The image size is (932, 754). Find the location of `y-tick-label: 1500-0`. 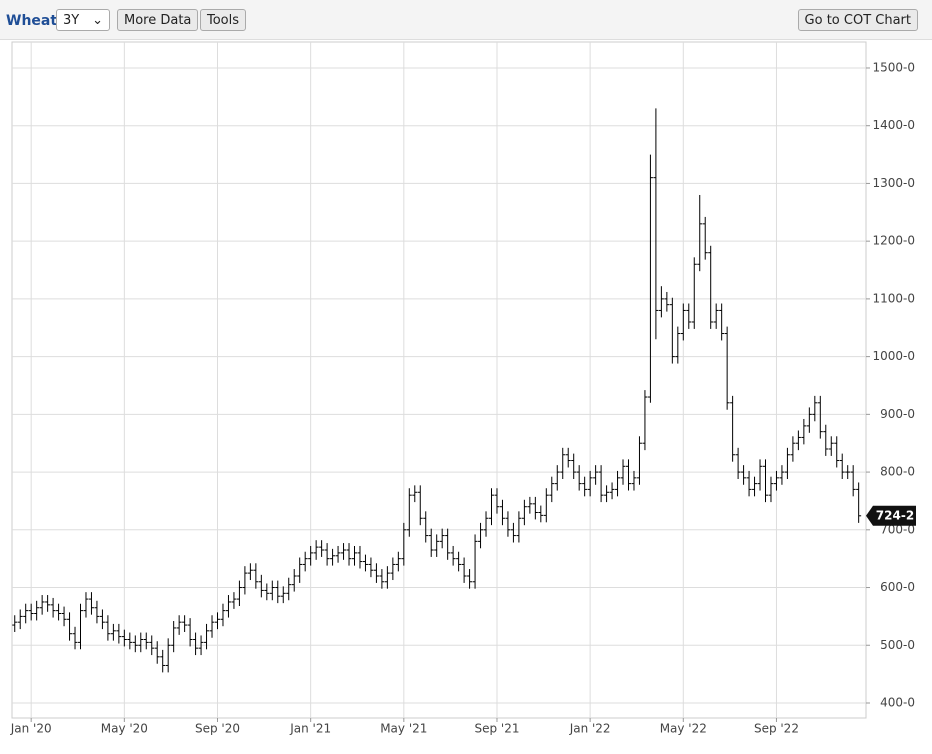

y-tick-label: 1500-0 is located at coordinates (893, 67).